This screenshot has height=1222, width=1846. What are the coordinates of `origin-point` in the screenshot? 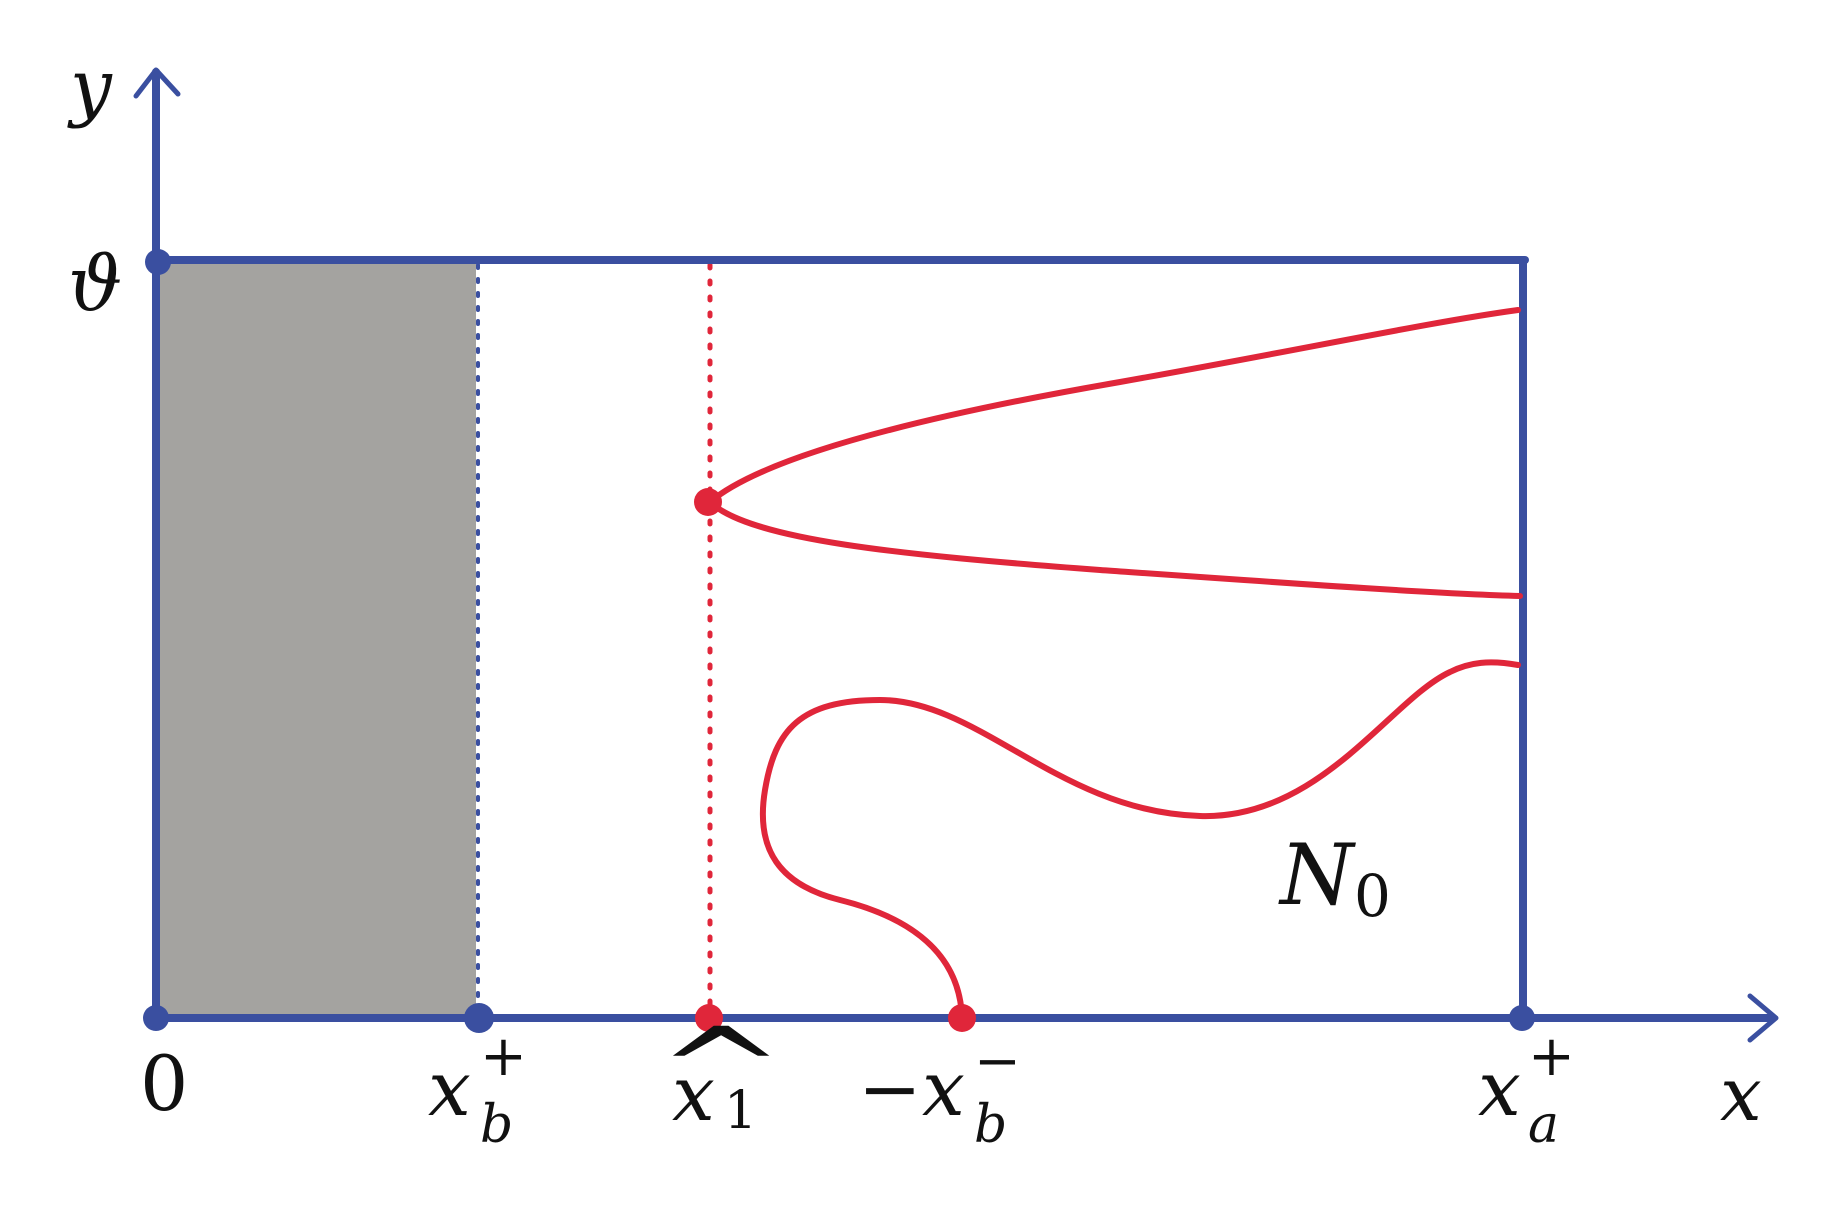 It's located at (156, 1018).